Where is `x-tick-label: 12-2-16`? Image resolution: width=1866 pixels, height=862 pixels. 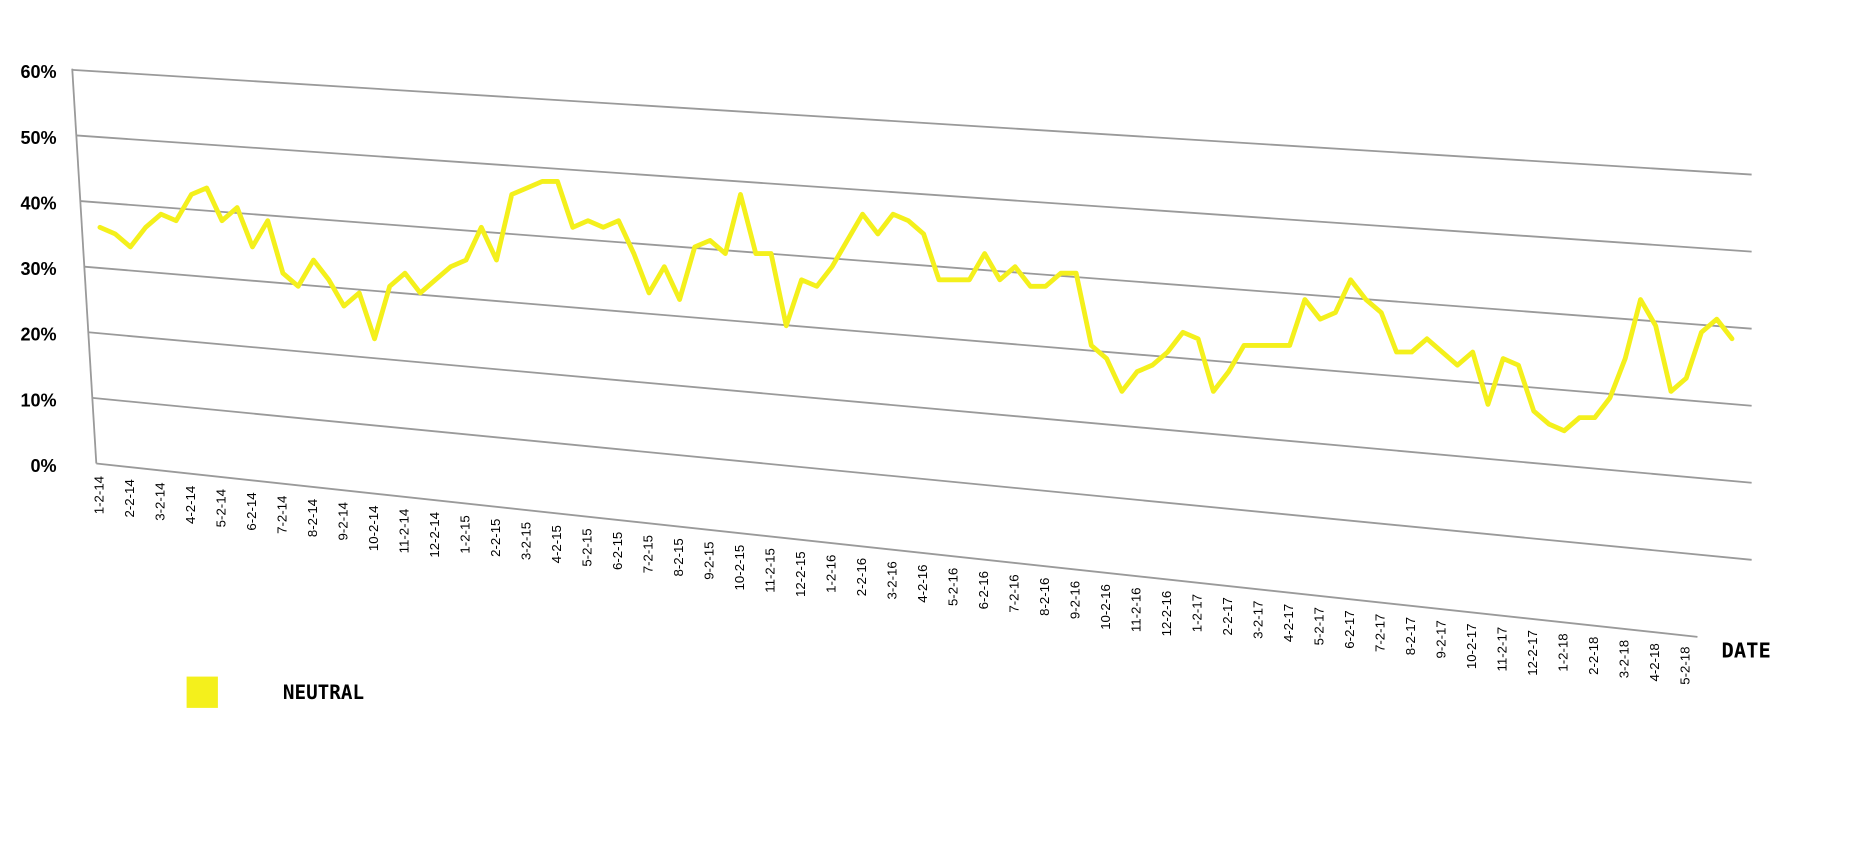 x-tick-label: 12-2-16 is located at coordinates (1166, 614).